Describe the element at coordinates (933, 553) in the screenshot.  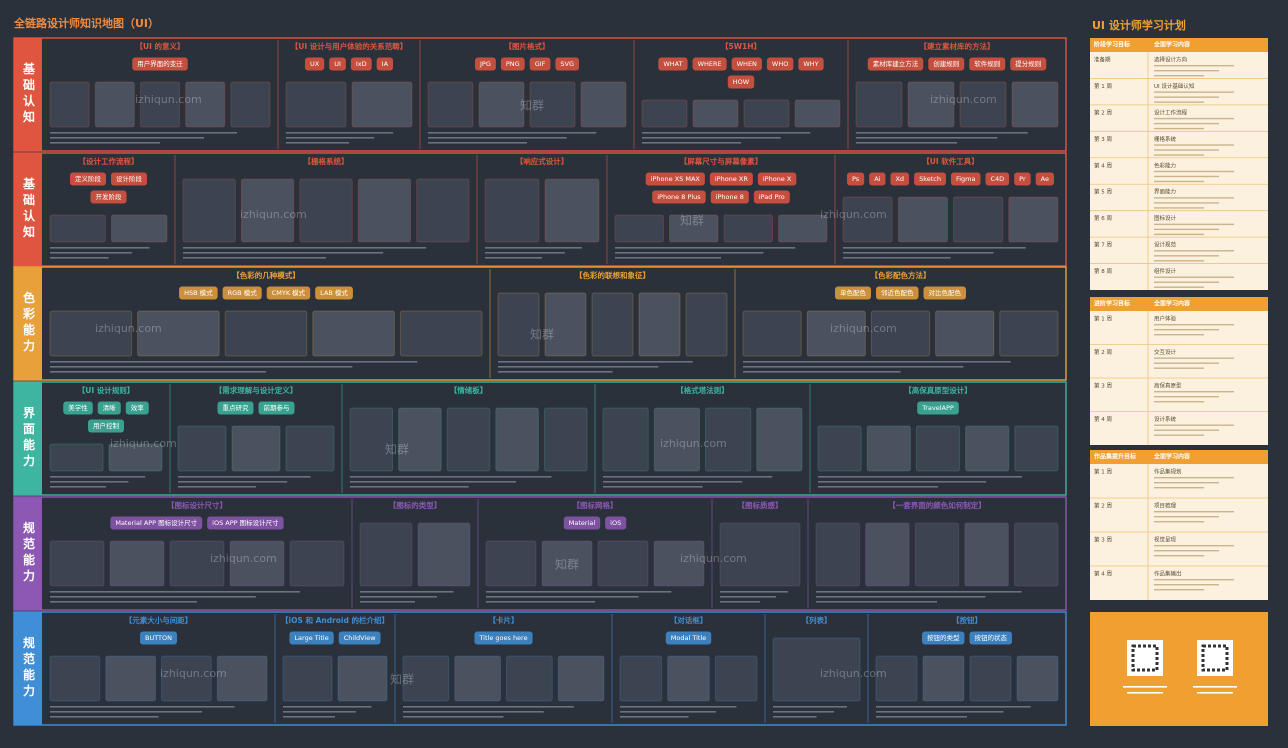
I see `panel: 【一套界面的颜色如何制定】` at that location.